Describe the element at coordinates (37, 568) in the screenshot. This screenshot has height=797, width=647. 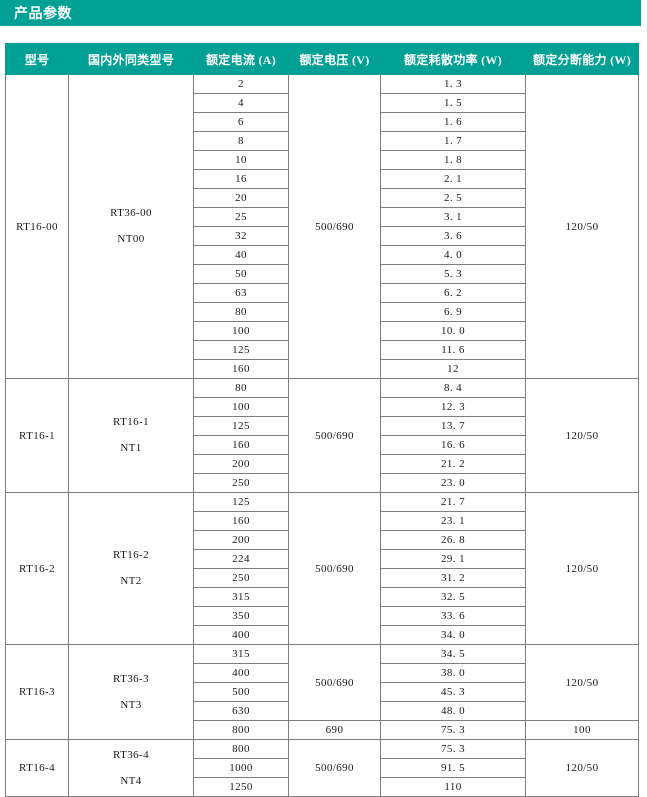
I see `cell-model: RT16-2` at that location.